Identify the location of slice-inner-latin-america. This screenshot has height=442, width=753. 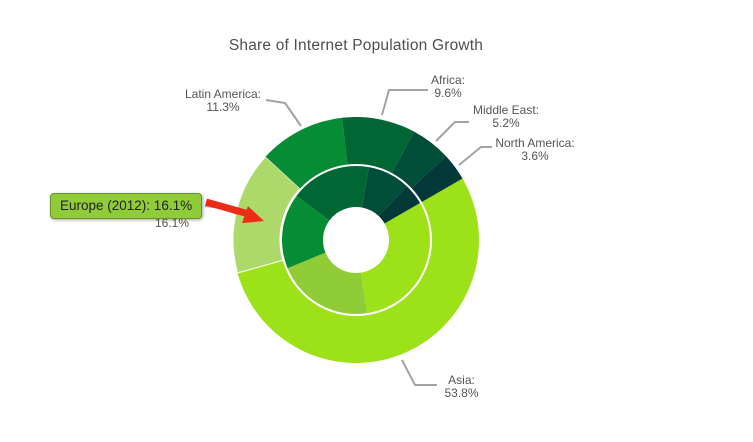
(306, 232).